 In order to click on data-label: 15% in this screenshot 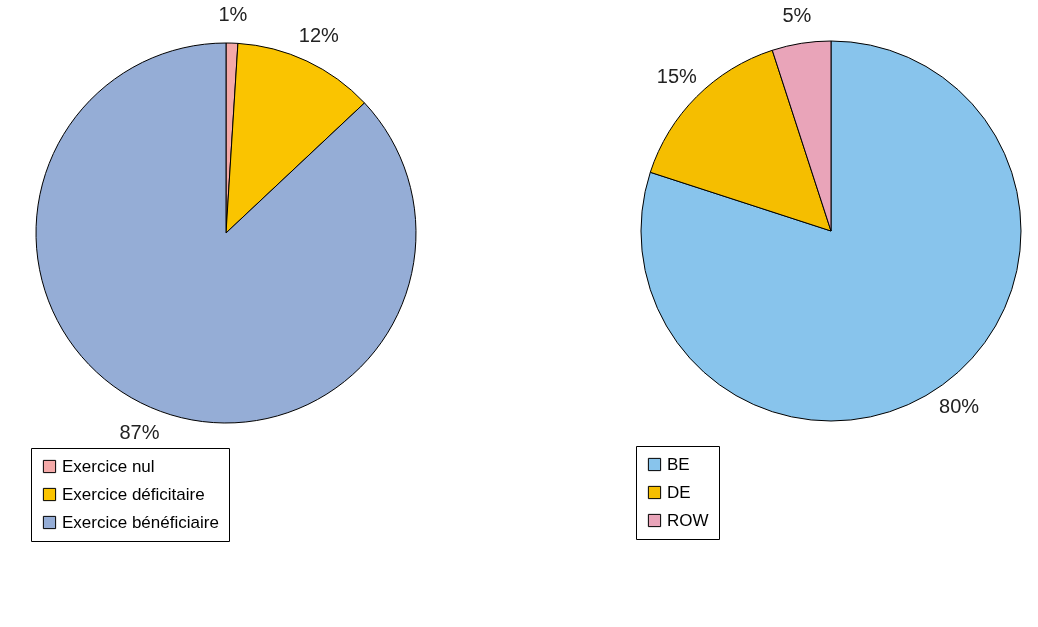, I will do `click(677, 75)`.